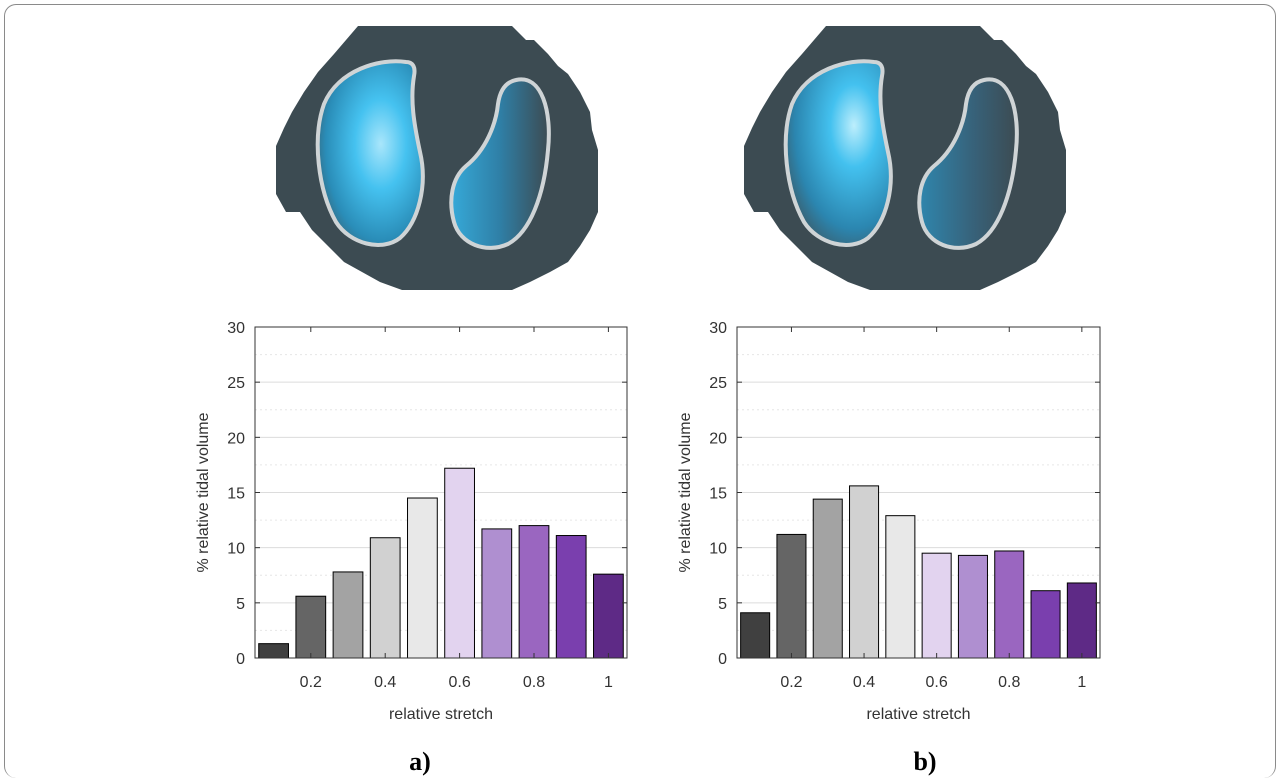  Describe the element at coordinates (420, 761) in the screenshot. I see `panel-label-a: a)` at that location.